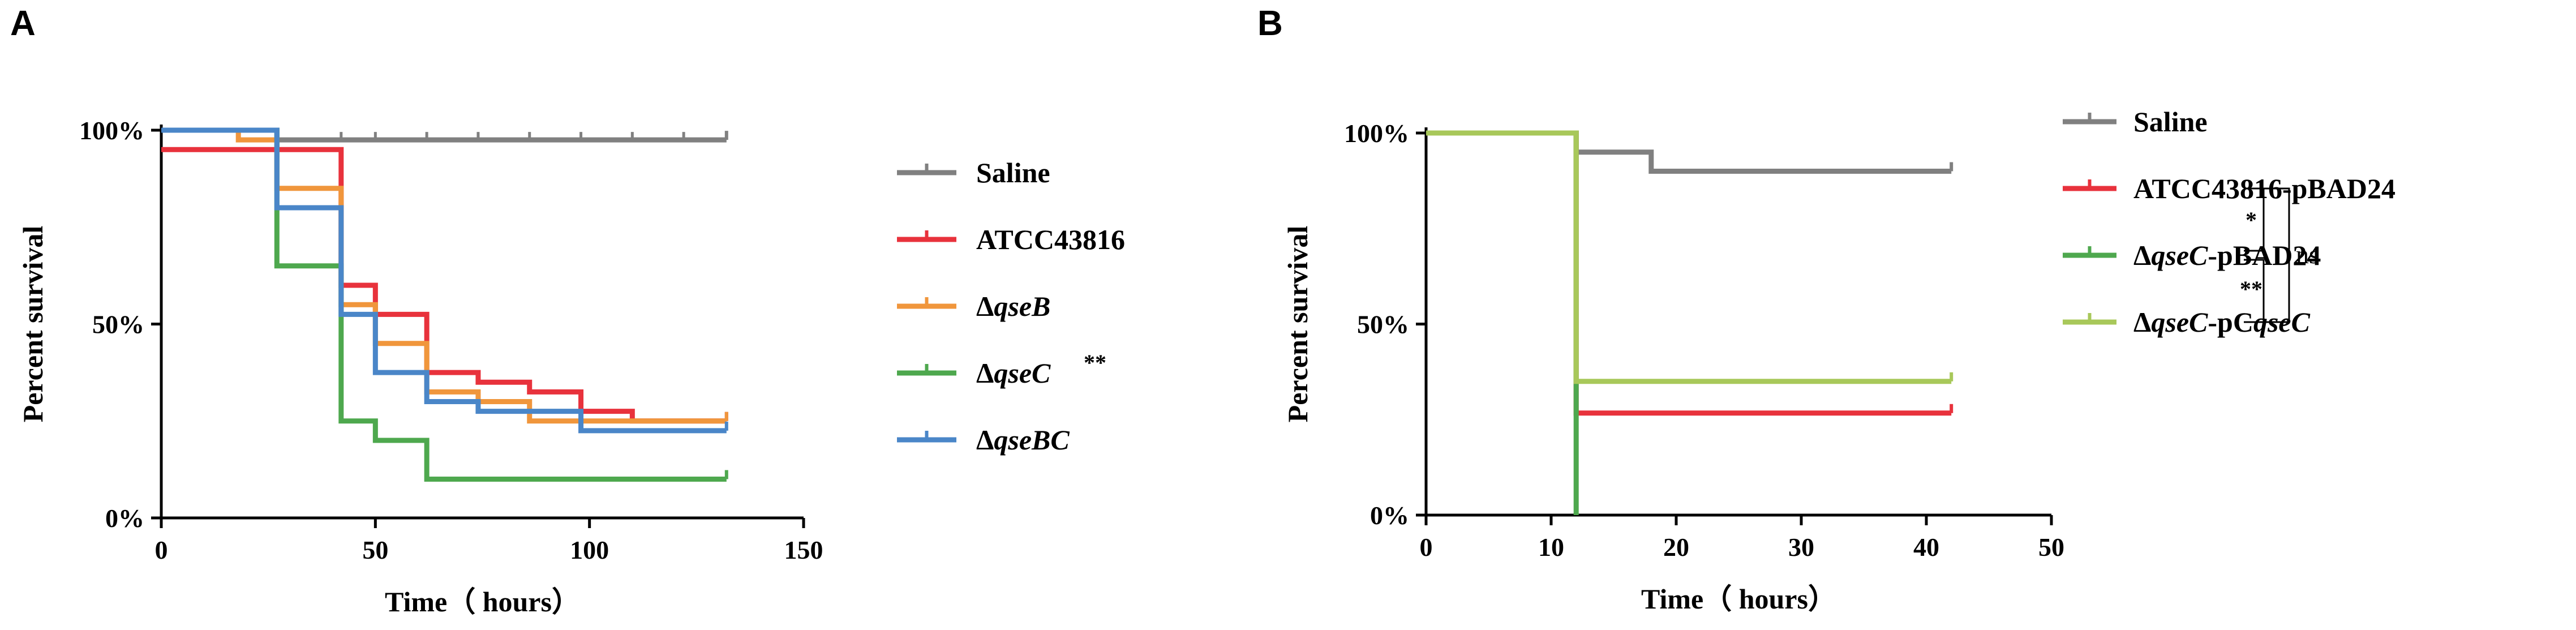 This screenshot has width=2576, height=630. What do you see at coordinates (2307, 254) in the screenshot?
I see `significance-label: ns` at bounding box center [2307, 254].